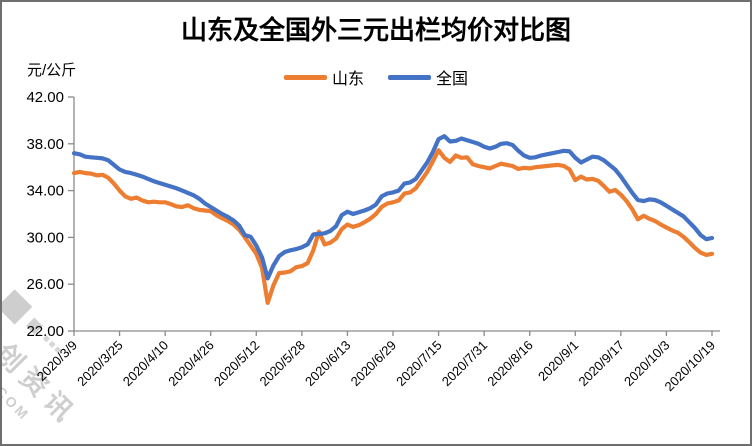 The width and height of the screenshot is (752, 446). I want to click on x-tick-label: 2020/9/17, so click(601, 364).